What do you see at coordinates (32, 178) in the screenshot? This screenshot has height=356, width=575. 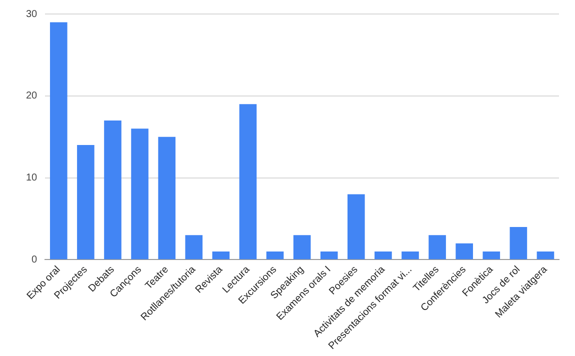 I see `y-tick-label: 10` at bounding box center [32, 178].